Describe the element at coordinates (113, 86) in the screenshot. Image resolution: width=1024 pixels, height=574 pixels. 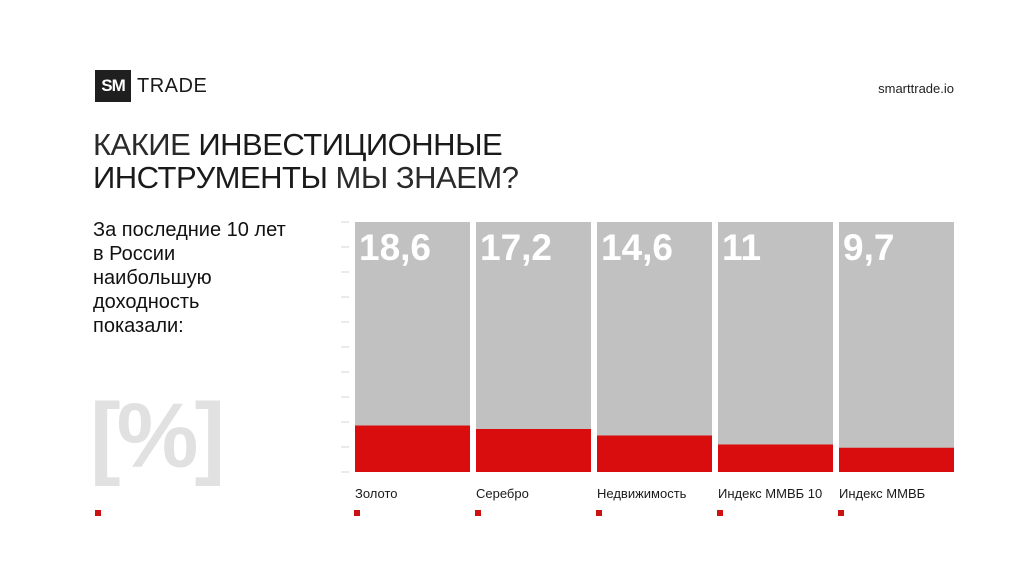
I see `logo-mark: SM` at that location.